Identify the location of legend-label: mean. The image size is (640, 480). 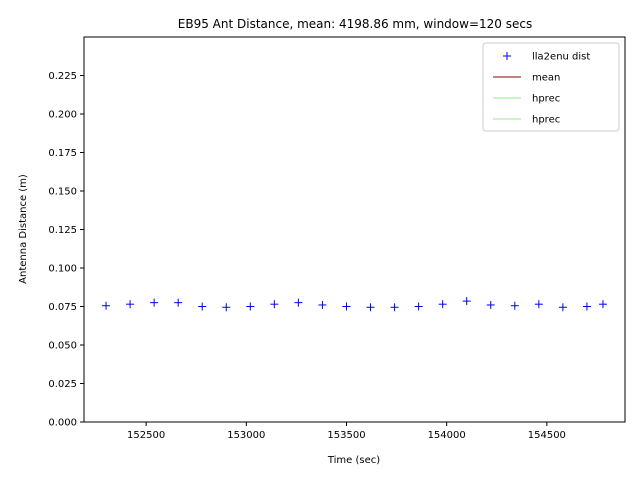
(546, 78).